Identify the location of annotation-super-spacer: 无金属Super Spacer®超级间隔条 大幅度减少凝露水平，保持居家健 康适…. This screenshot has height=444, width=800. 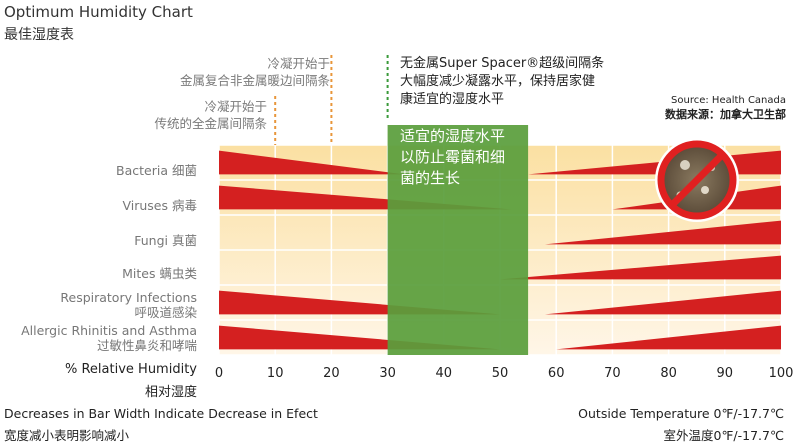
(502, 82).